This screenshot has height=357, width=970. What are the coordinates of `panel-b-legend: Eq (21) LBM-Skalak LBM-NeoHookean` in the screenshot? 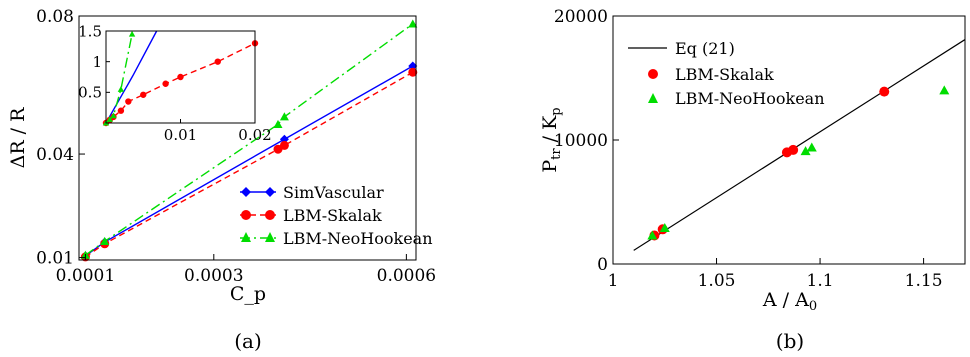 It's located at (726, 73).